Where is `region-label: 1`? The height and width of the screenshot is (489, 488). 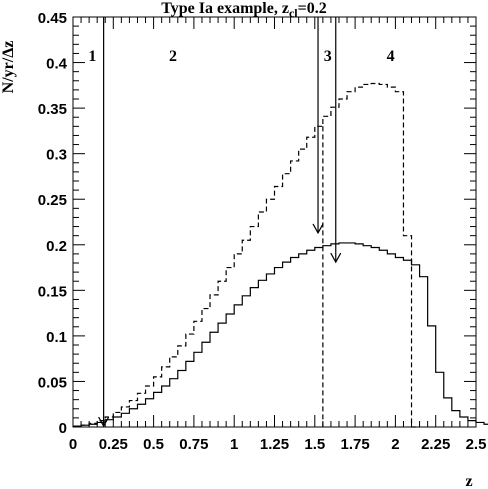
region-label: 1 is located at coordinates (92, 56).